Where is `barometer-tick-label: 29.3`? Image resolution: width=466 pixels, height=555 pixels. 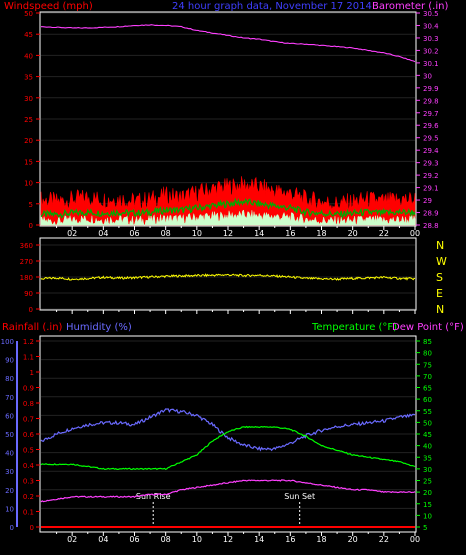 barometer-tick-label: 29.3 is located at coordinates (431, 164).